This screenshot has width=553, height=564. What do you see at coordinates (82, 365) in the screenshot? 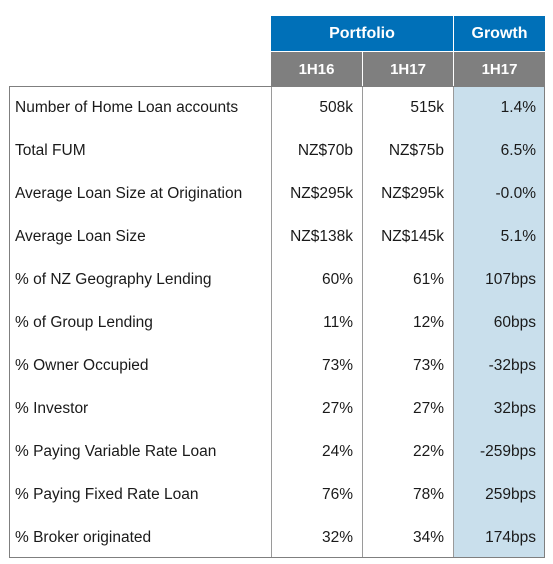
I see `row-label: % Owner Occupied` at bounding box center [82, 365].